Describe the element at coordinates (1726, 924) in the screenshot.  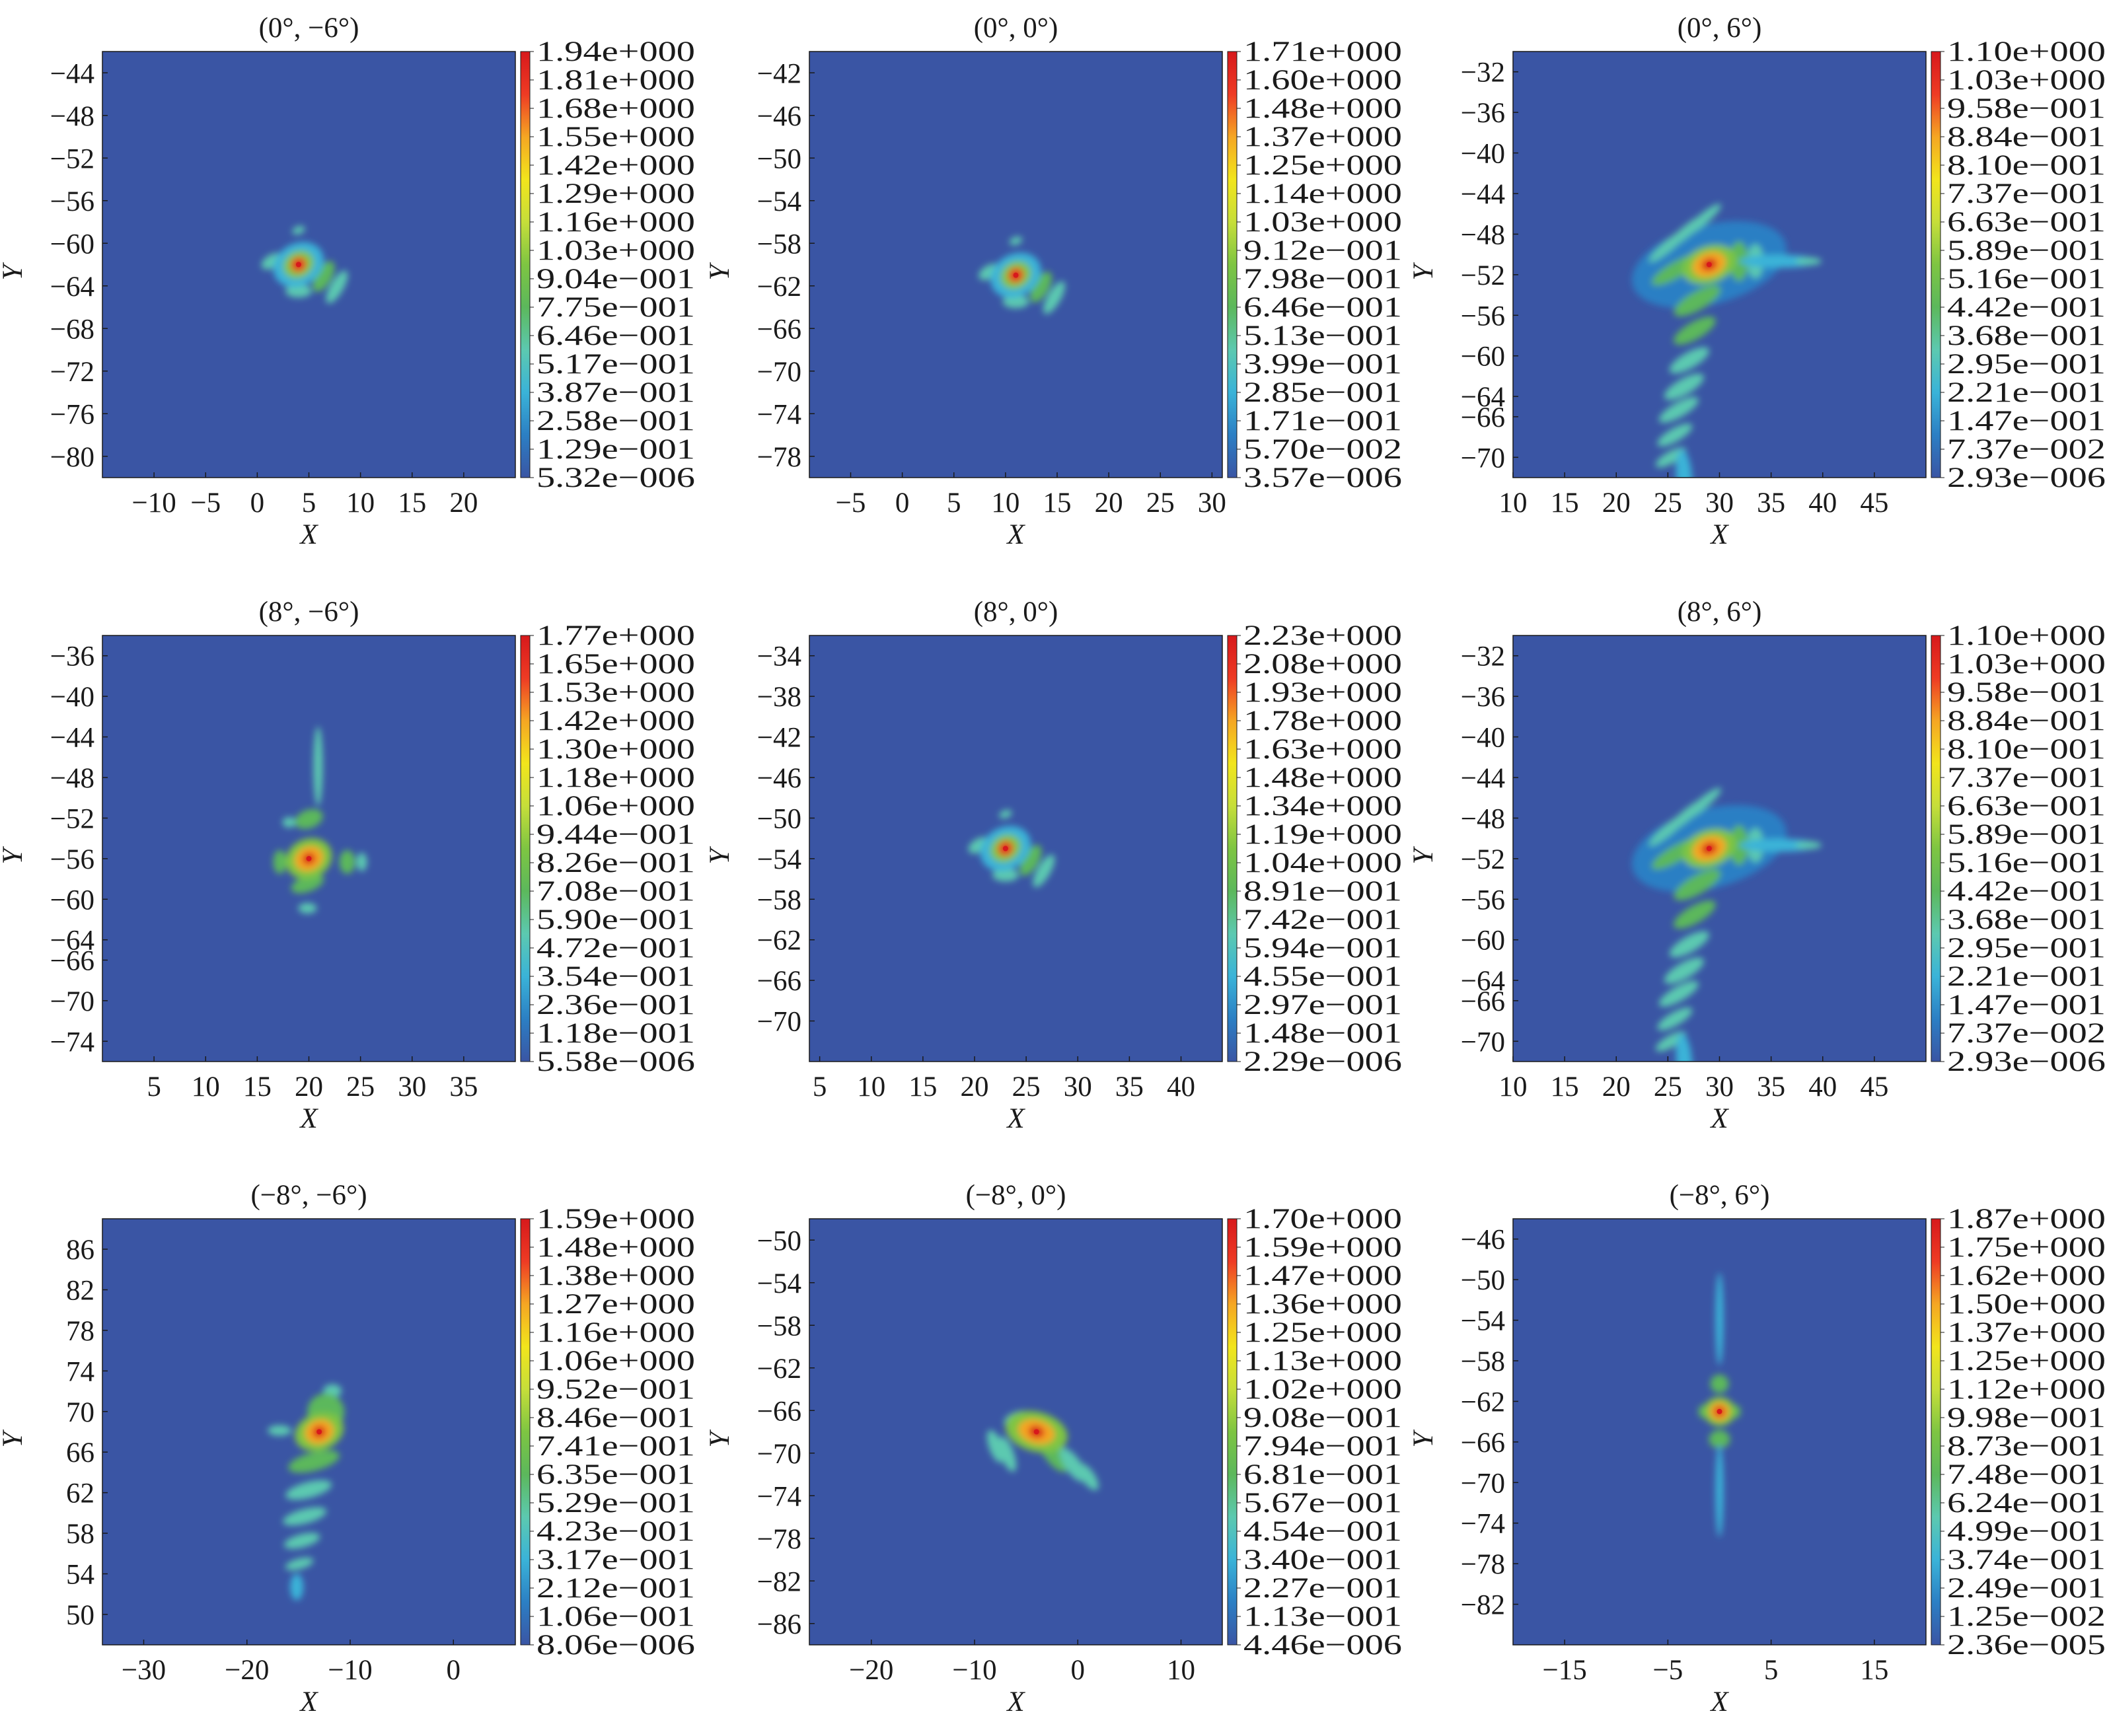
I see `heatmap-lobes` at that location.